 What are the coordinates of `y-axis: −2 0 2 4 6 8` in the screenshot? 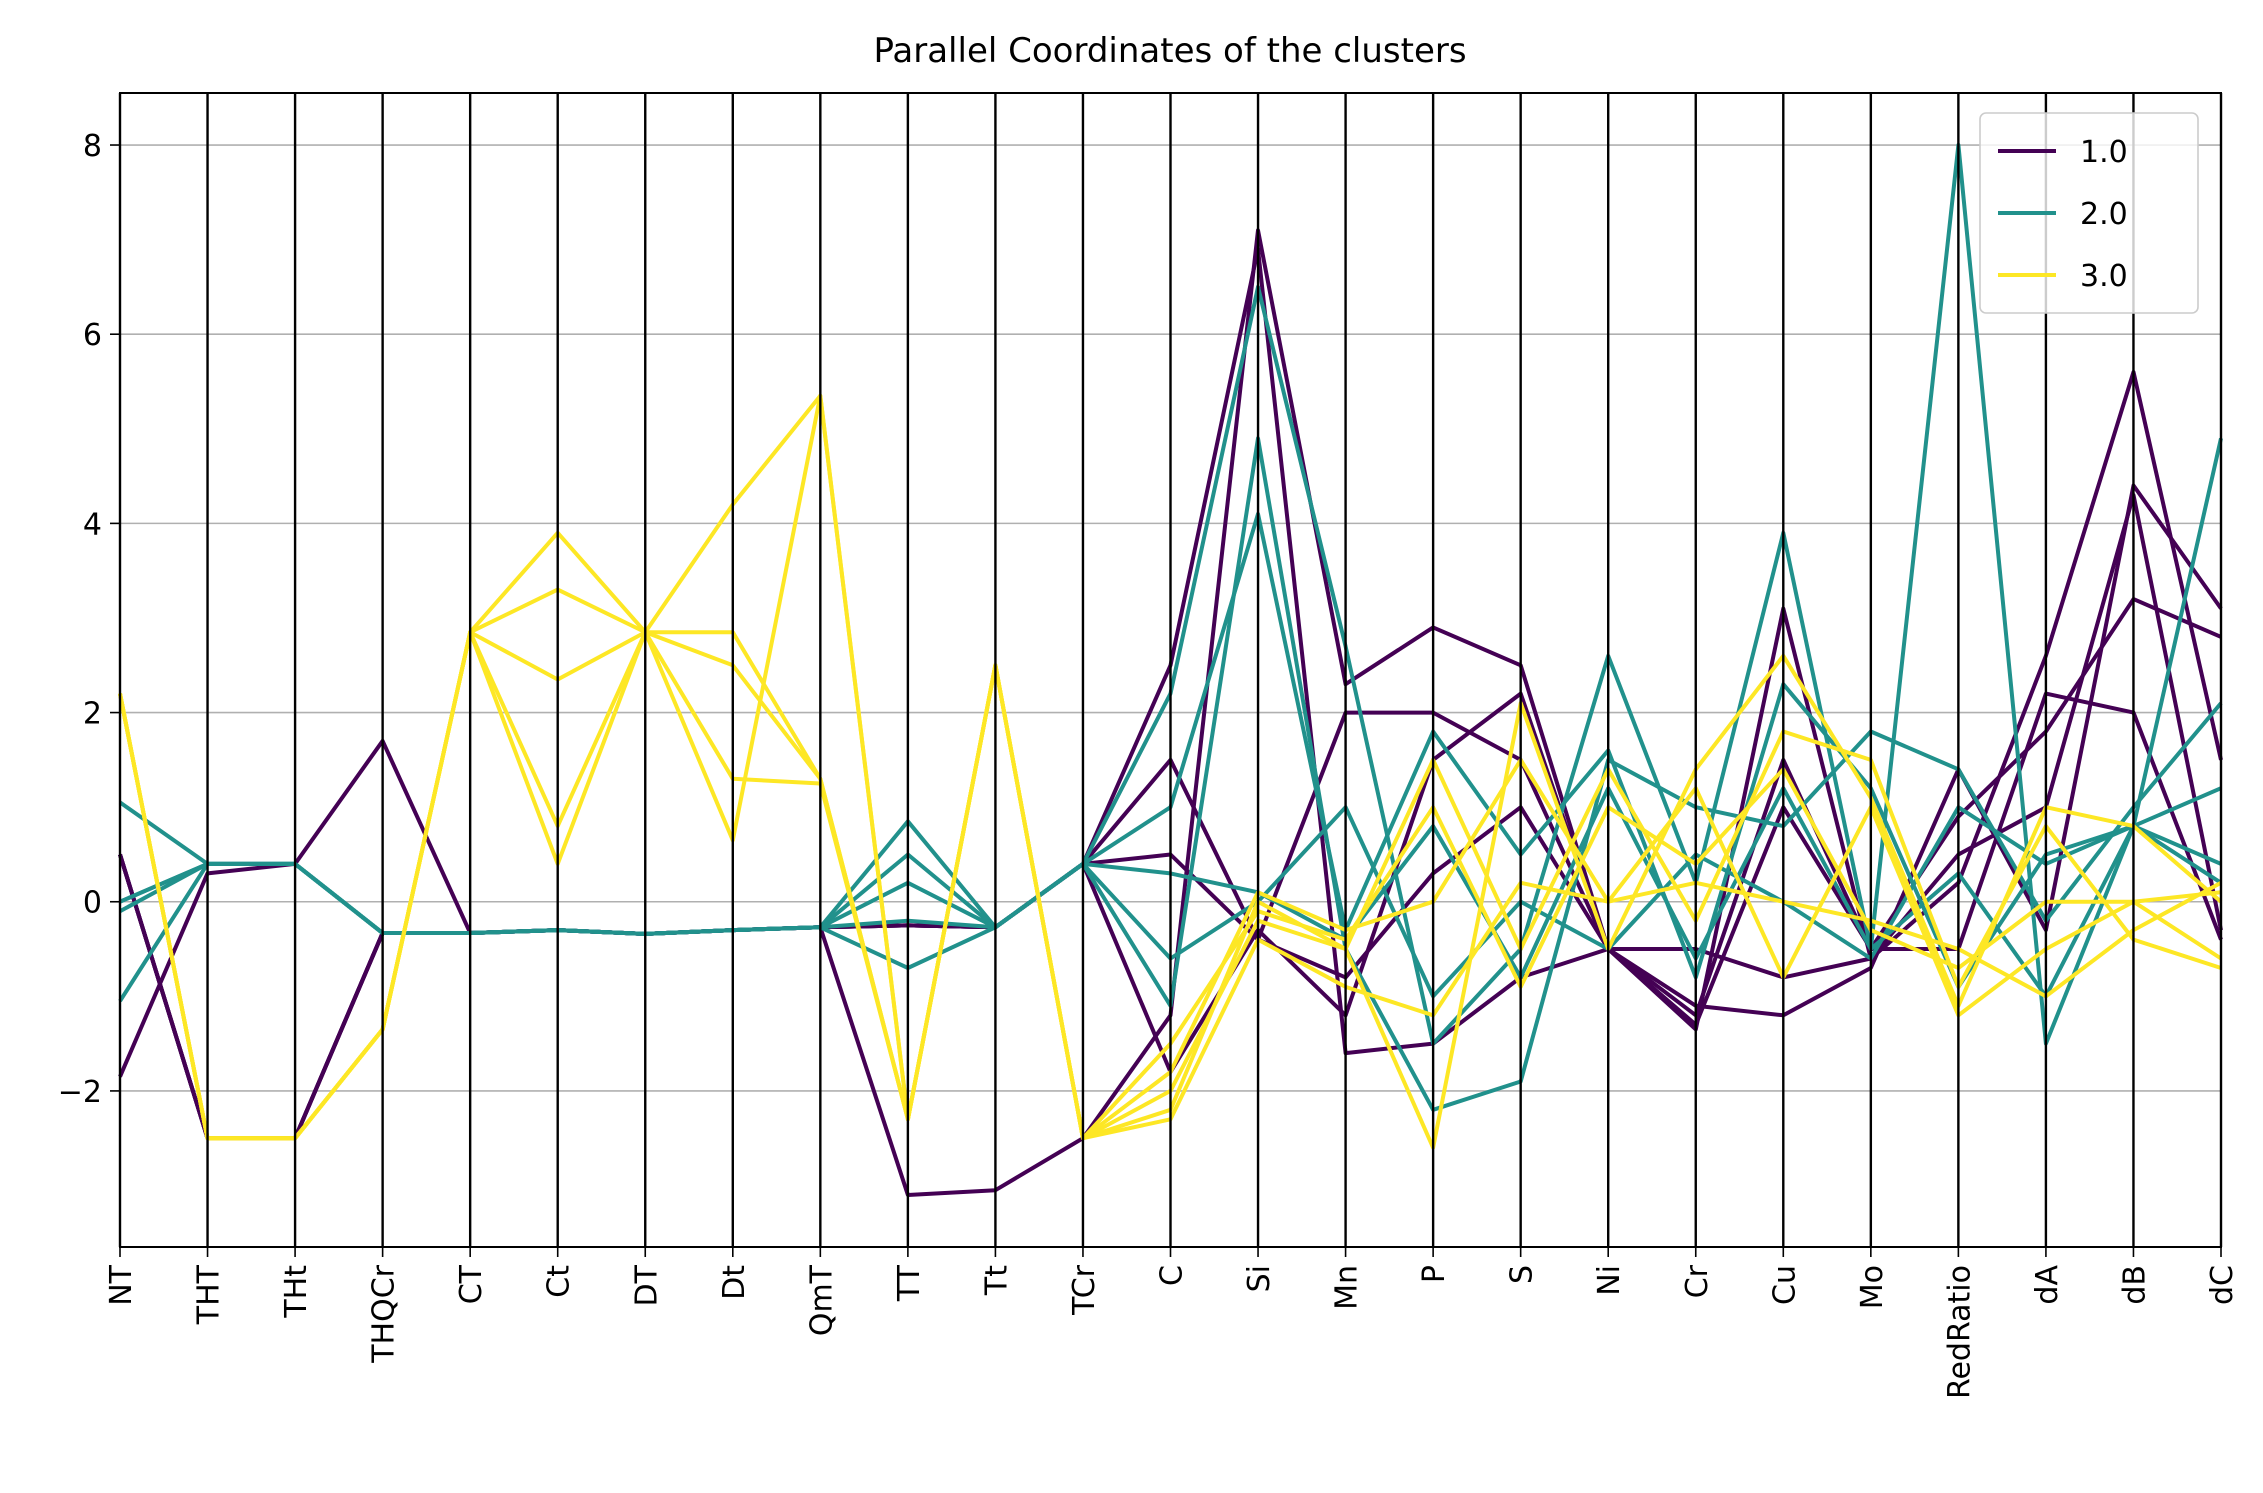 It's located at (89, 619).